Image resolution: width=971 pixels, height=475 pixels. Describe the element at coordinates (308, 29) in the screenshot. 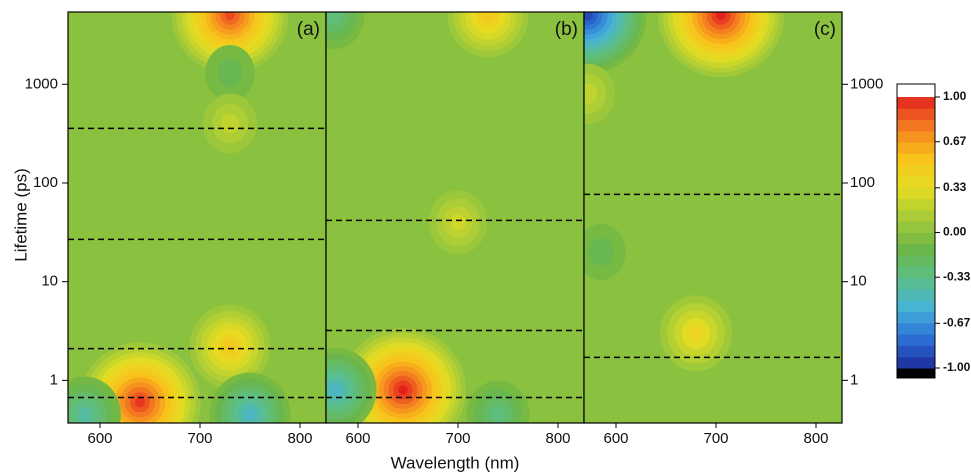

I see `panel-label: (a)` at that location.